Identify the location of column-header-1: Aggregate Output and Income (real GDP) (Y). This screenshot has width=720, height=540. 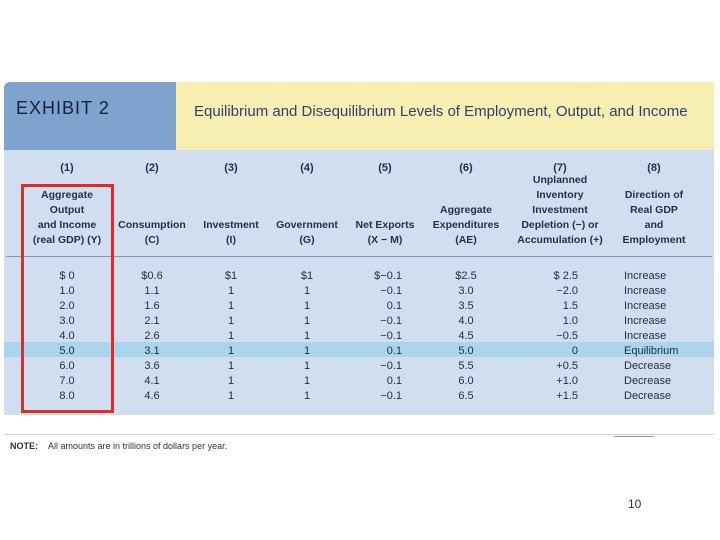
(67, 218).